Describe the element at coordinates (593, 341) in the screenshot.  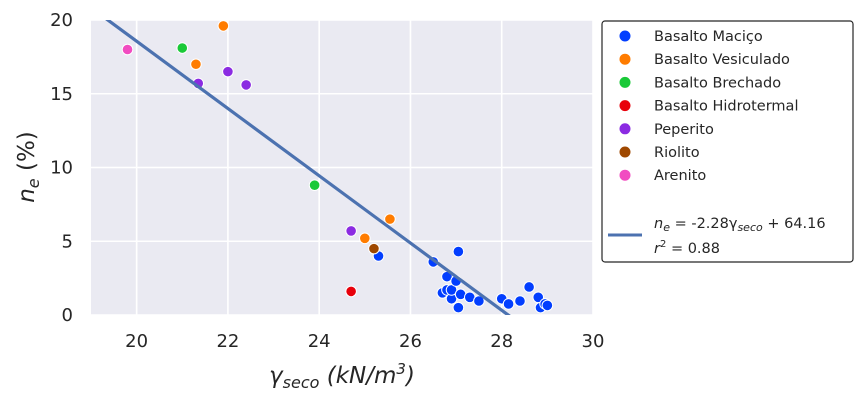
I see `x-tick-label: 30` at that location.